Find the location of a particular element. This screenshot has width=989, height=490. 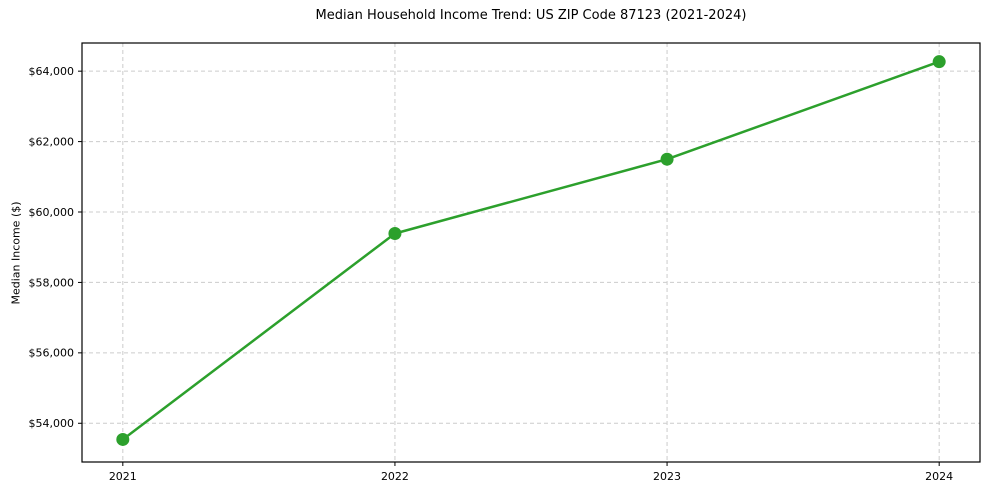

x-tick-label: 2022 is located at coordinates (395, 476).